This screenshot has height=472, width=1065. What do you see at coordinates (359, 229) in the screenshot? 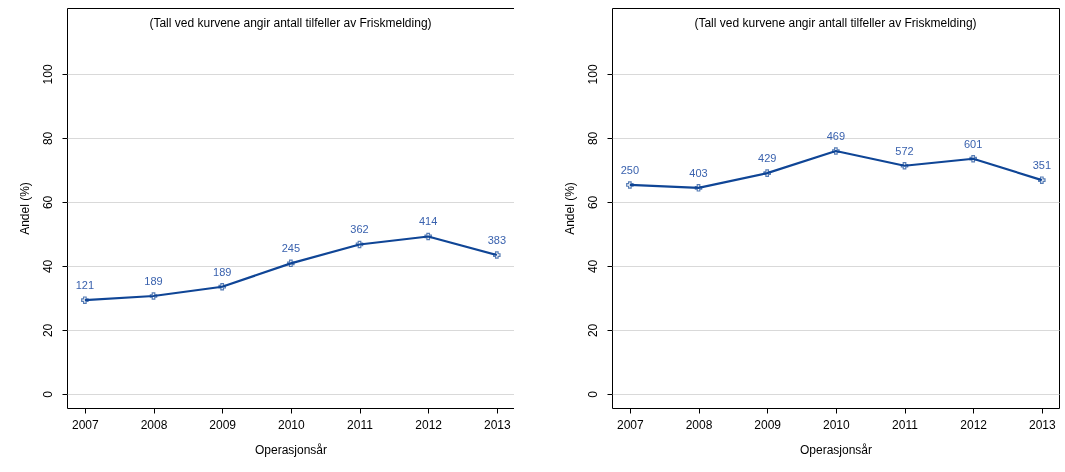
I see `annotation: 362` at bounding box center [359, 229].